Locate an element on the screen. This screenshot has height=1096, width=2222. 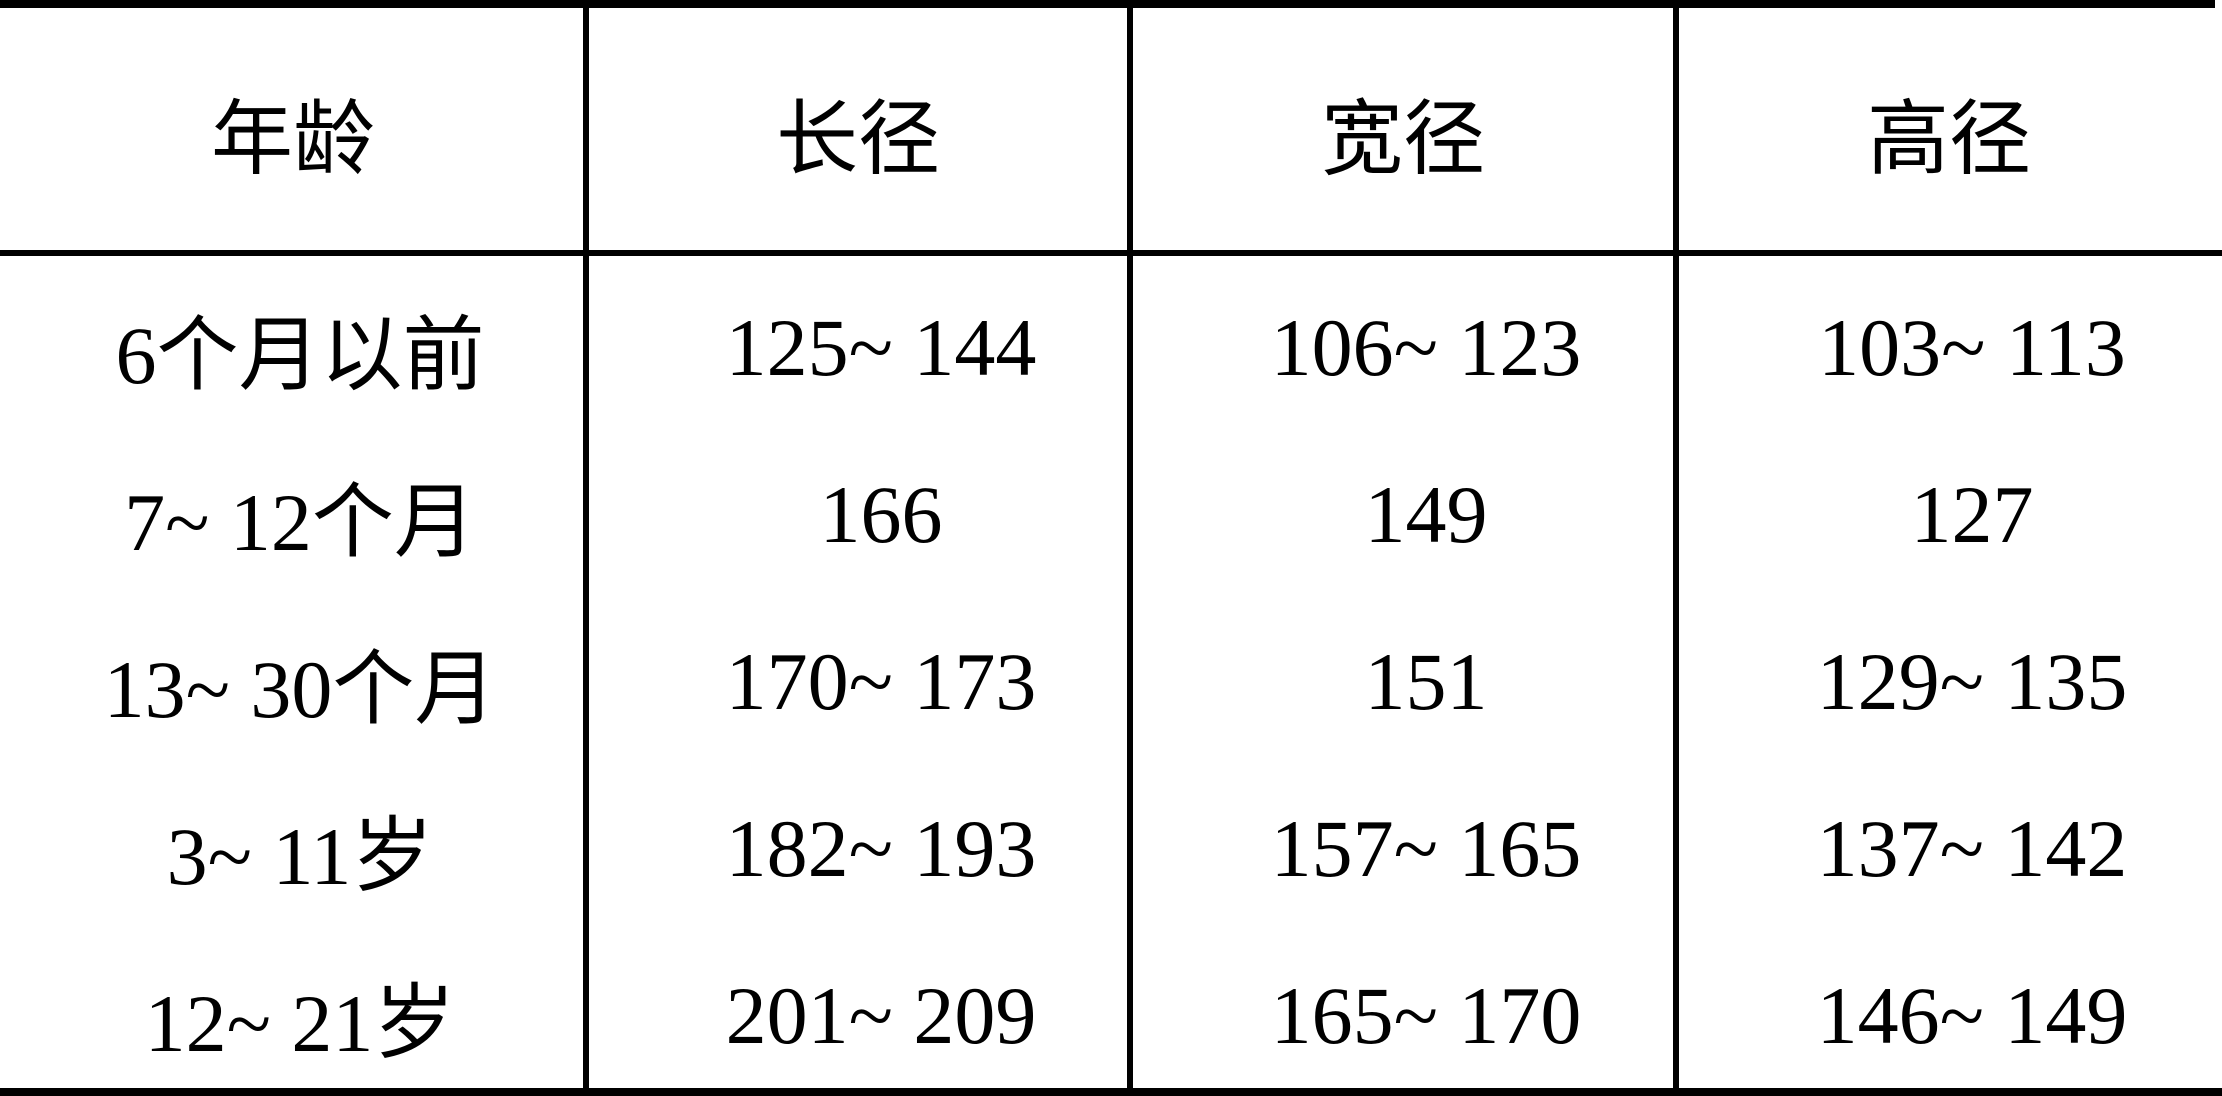
width-diameter-cell: 106~ 123 is located at coordinates (1426, 347).